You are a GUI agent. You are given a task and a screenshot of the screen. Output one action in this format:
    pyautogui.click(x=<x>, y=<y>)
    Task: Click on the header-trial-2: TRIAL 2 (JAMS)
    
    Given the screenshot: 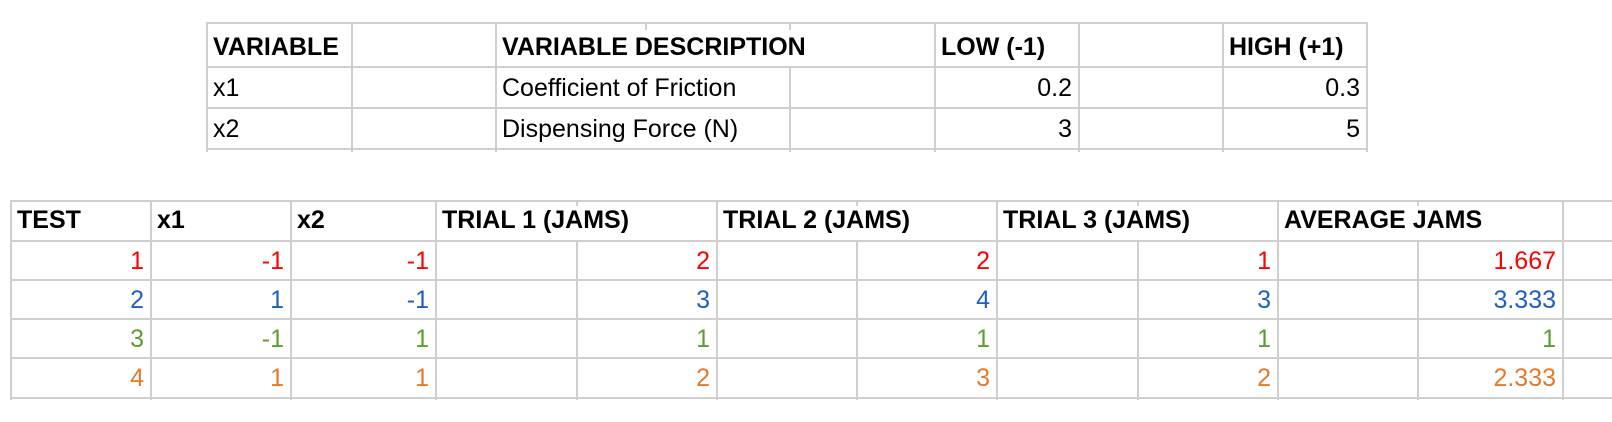 What is the action you would take?
    pyautogui.click(x=817, y=220)
    